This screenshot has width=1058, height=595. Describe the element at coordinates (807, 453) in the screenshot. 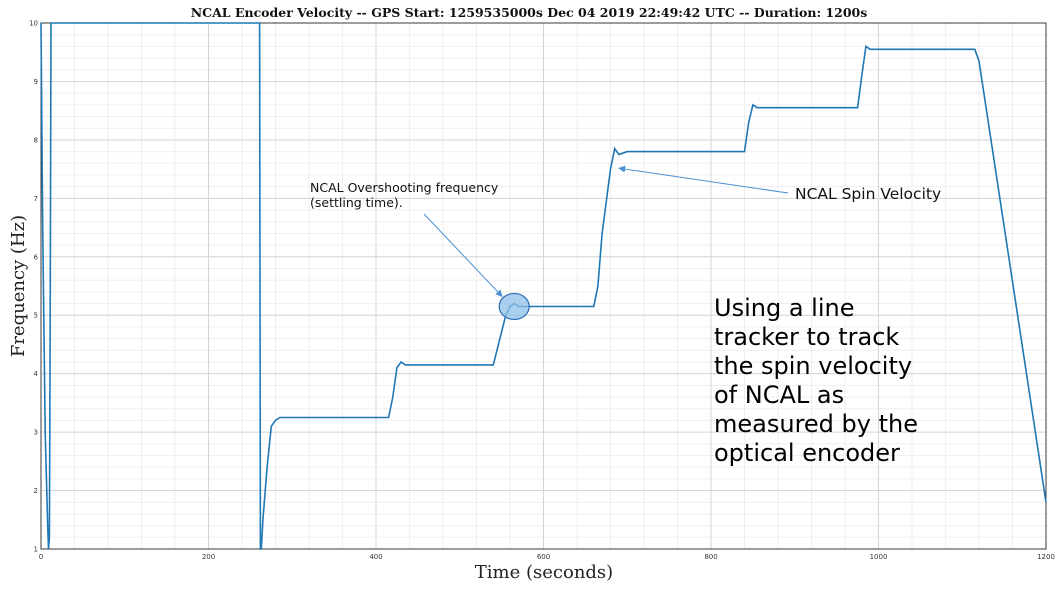

I see `annotation-line: optical encoder` at that location.